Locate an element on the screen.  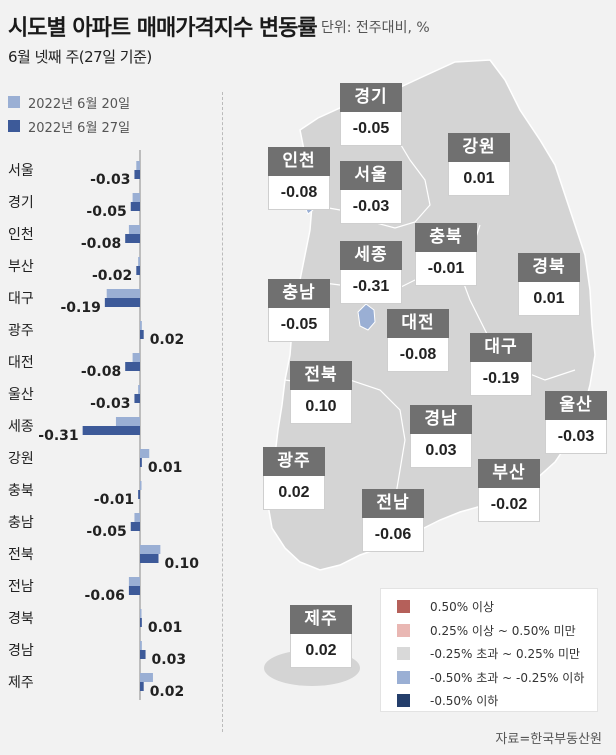
source-note: 자료=한국부동산원 is located at coordinates (548, 739).